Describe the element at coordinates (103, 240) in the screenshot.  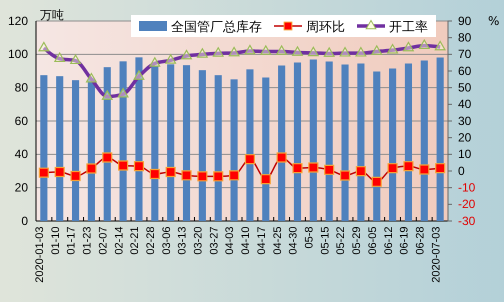
I see `x-tick-label: 02-07` at that location.